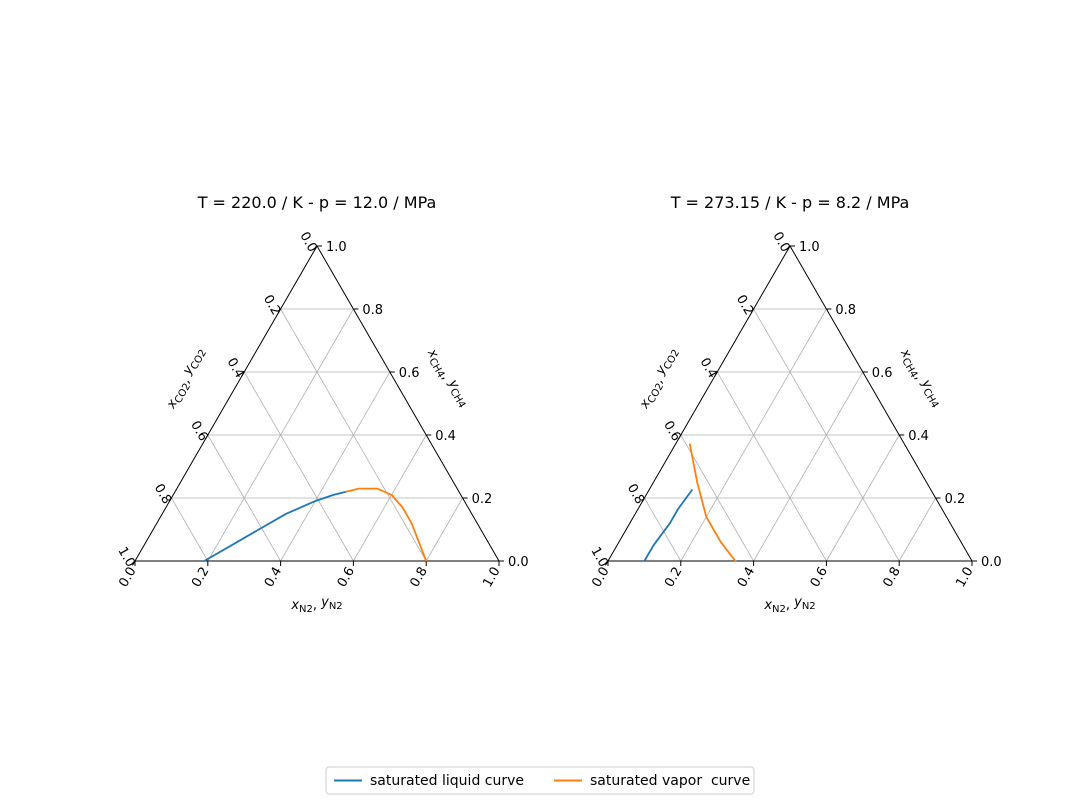 Image resolution: width=1080 pixels, height=800 pixels. What do you see at coordinates (670, 781) in the screenshot?
I see `legend-label-vapor: saturated vapor curve` at bounding box center [670, 781].